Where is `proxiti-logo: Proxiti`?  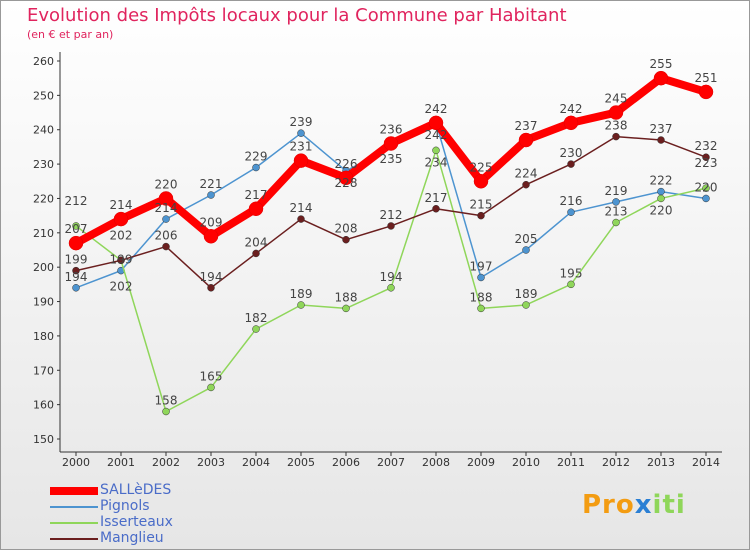 proxiti-logo: Proxiti is located at coordinates (634, 505).